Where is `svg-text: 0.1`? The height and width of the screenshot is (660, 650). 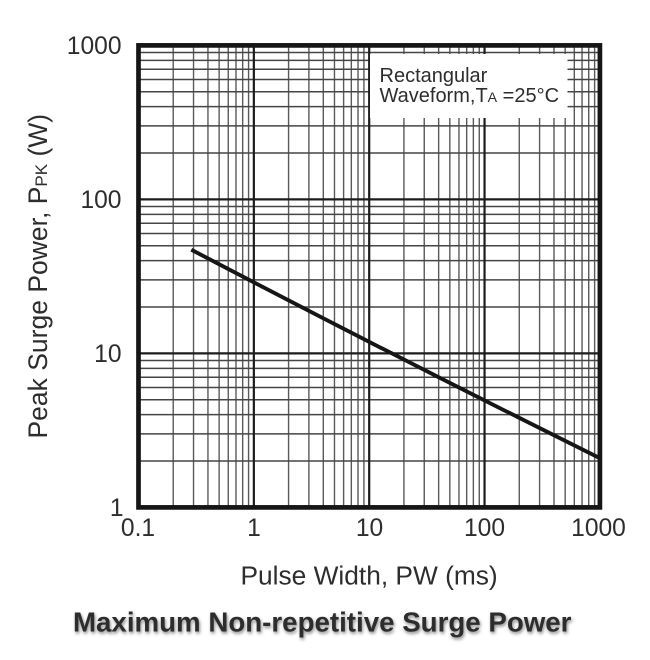
svg-text: 0.1 is located at coordinates (138, 528).